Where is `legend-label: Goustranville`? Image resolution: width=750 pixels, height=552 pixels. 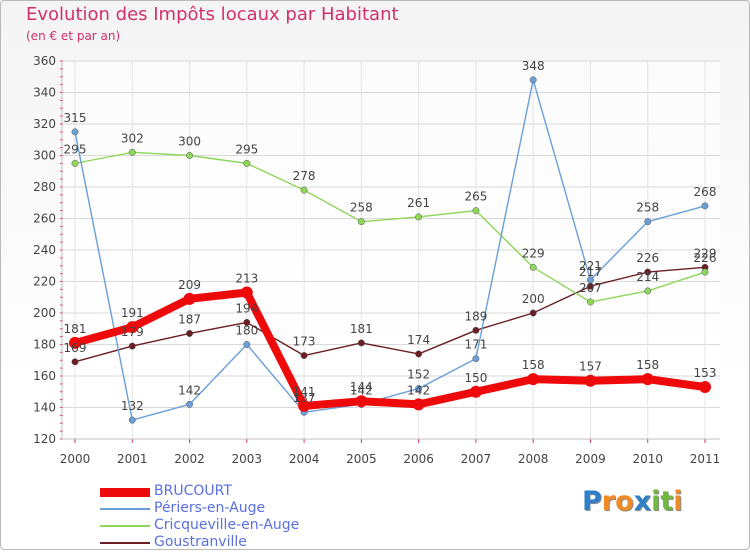
legend-label: Goustranville is located at coordinates (200, 542).